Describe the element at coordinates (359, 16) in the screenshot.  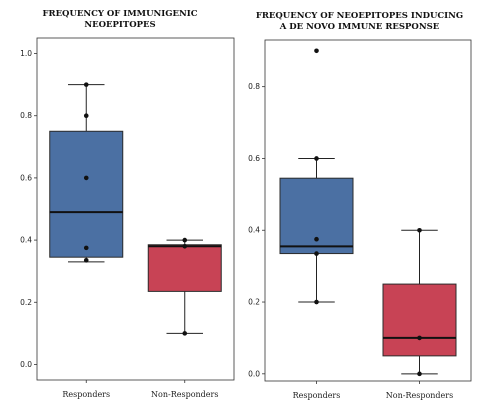
I see `chart-title-line-1: FREQUENCY OF NEOEPITOPES INDUCING` at that location.